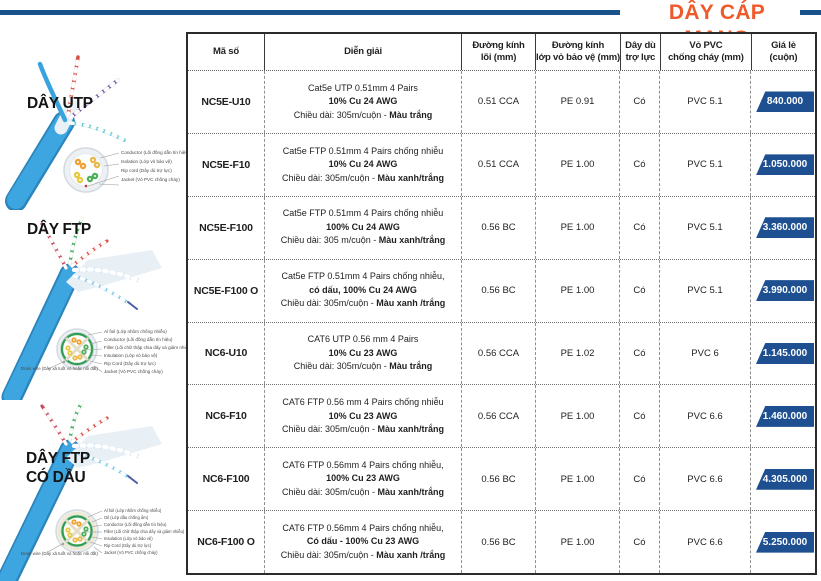 The height and width of the screenshot is (581, 821). I want to click on desc-line1: CAT6 UTP 0.56 mm 4 Pairs, so click(363, 339).